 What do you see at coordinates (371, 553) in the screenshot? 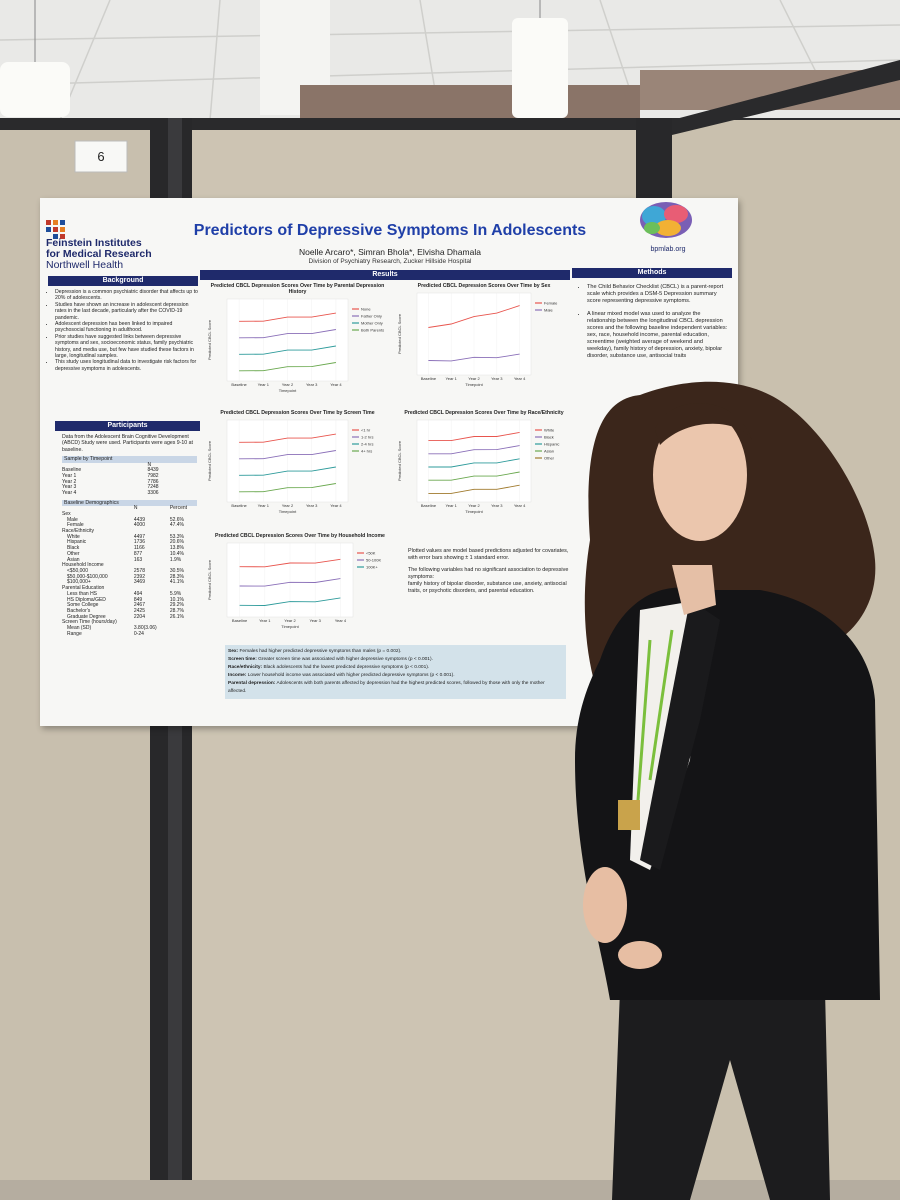
I see `legend-label: <50K` at bounding box center [371, 553].